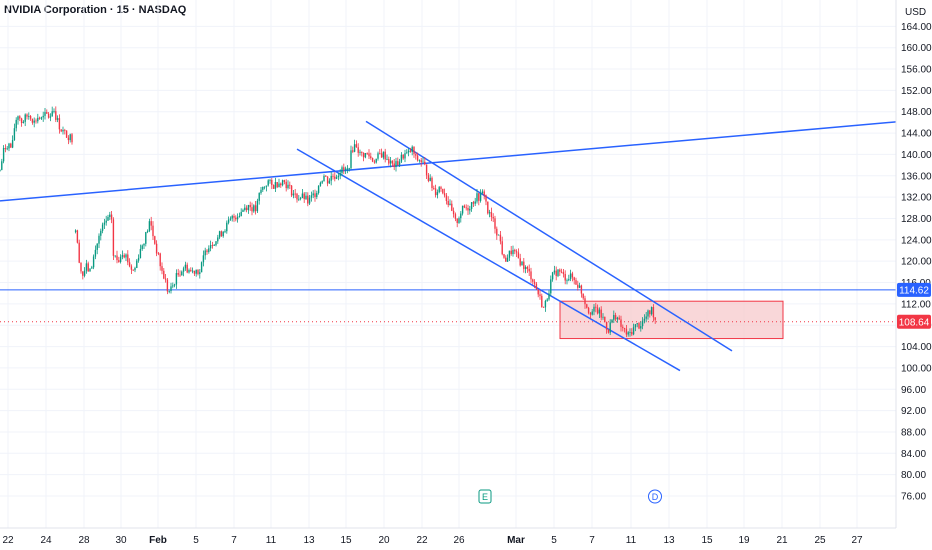 The width and height of the screenshot is (932, 550). I want to click on current-price-tag-bg, so click(914, 321).